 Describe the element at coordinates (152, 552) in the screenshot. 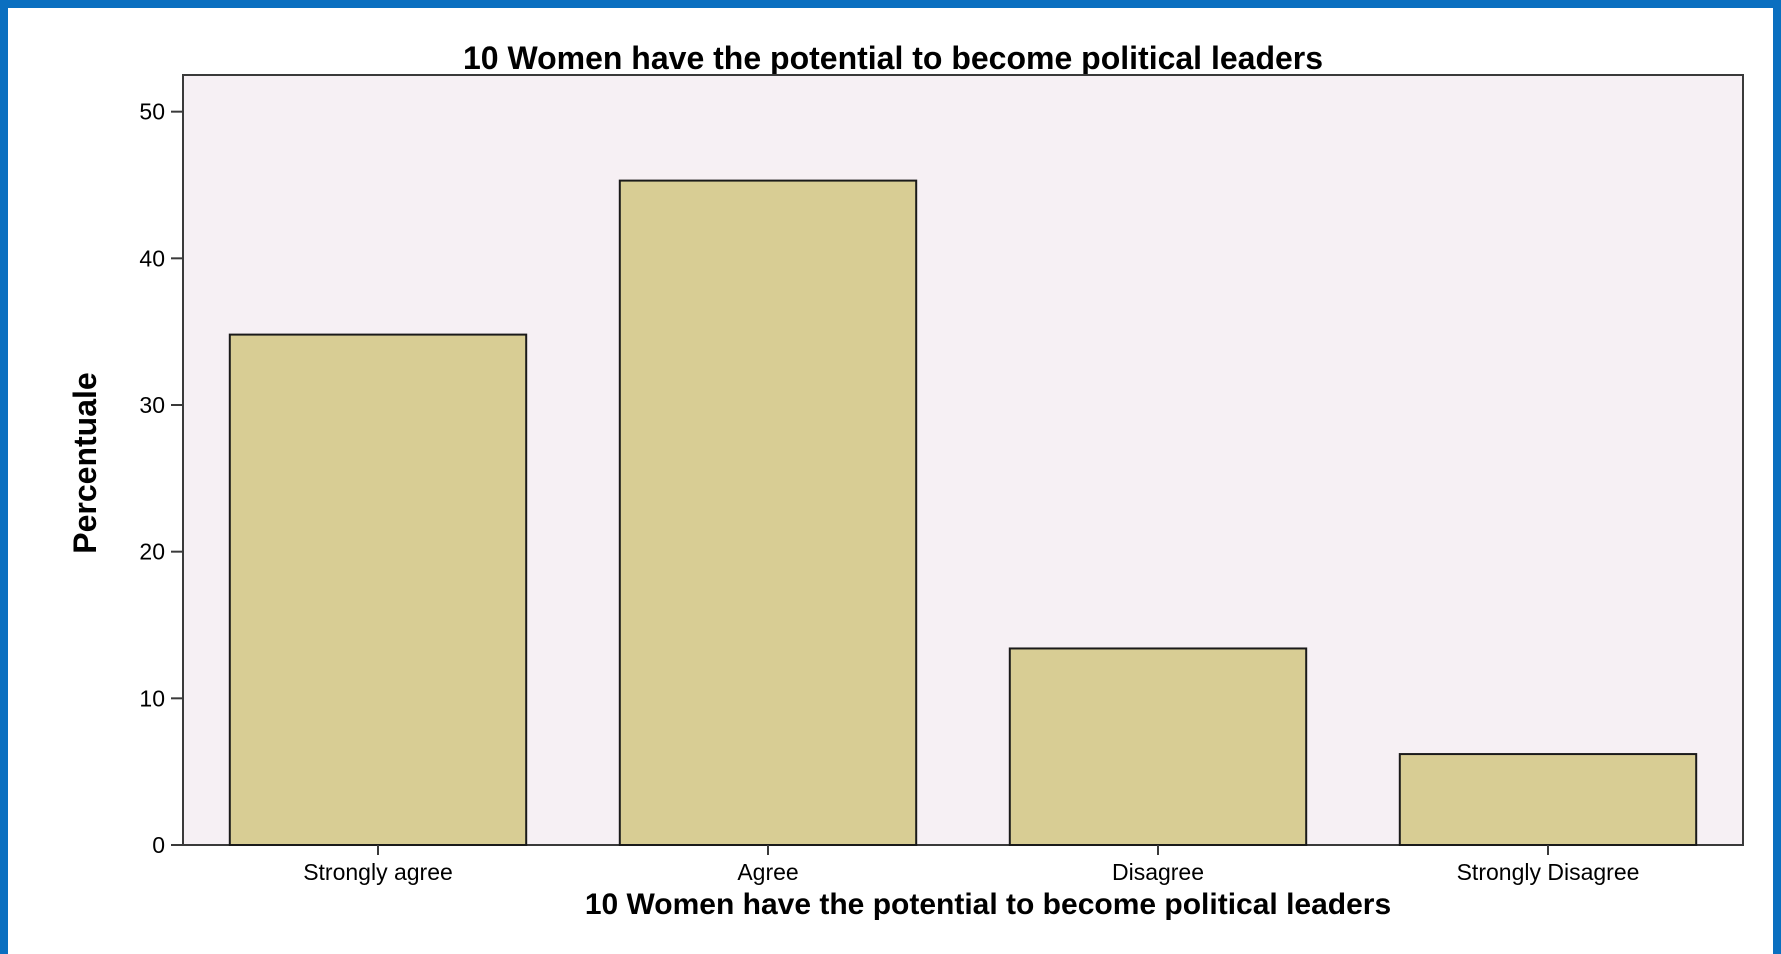

I see `y-tick-label: 20` at that location.